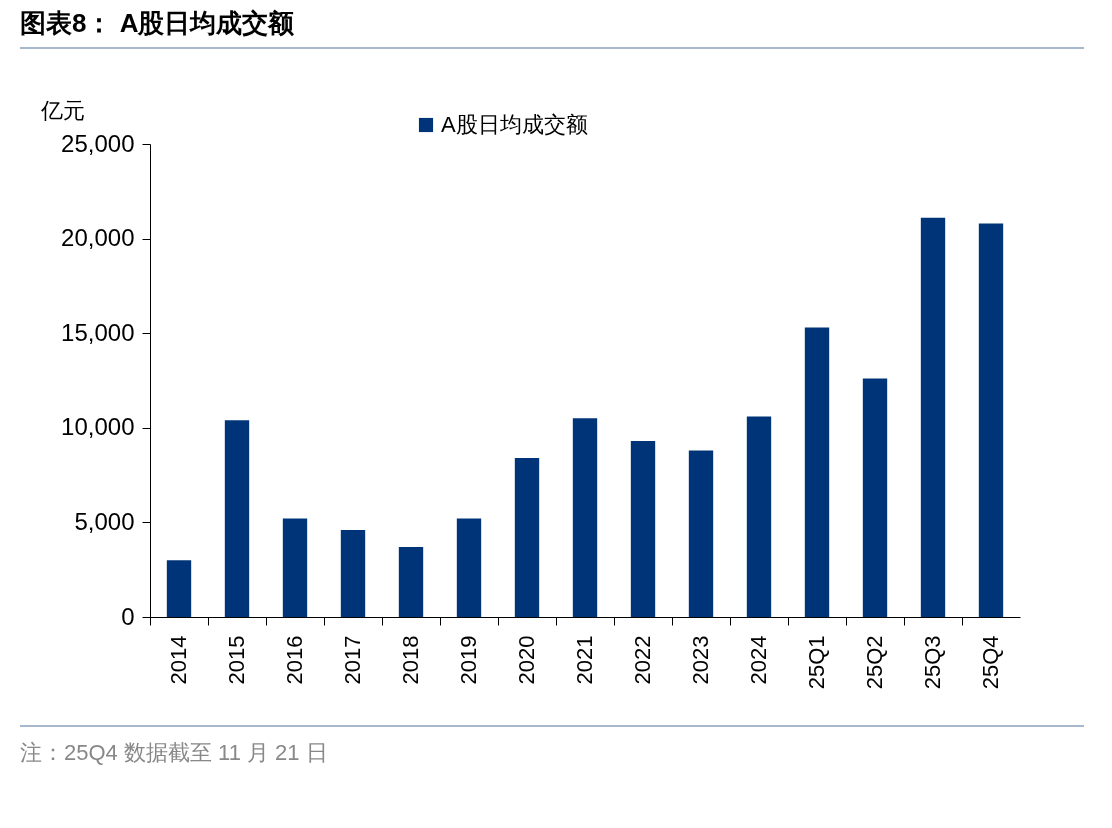 The width and height of the screenshot is (1112, 828). Describe the element at coordinates (758, 660) in the screenshot. I see `x-tick-label: 2024` at that location.